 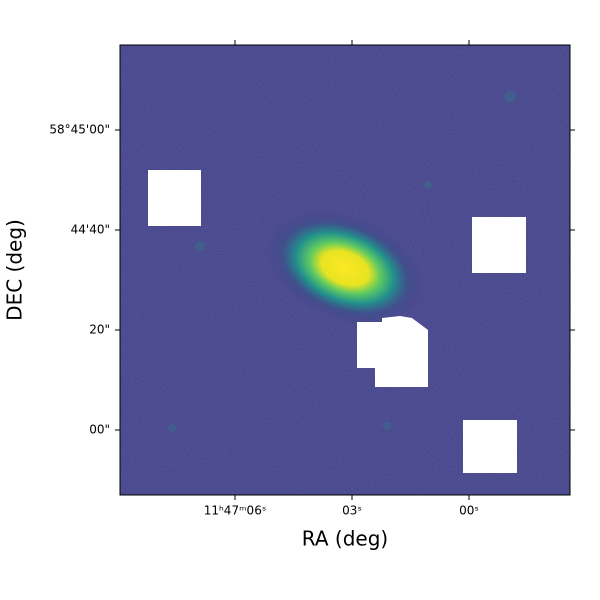 What do you see at coordinates (345, 539) in the screenshot?
I see `x-axis-label: RA (deg)` at bounding box center [345, 539].